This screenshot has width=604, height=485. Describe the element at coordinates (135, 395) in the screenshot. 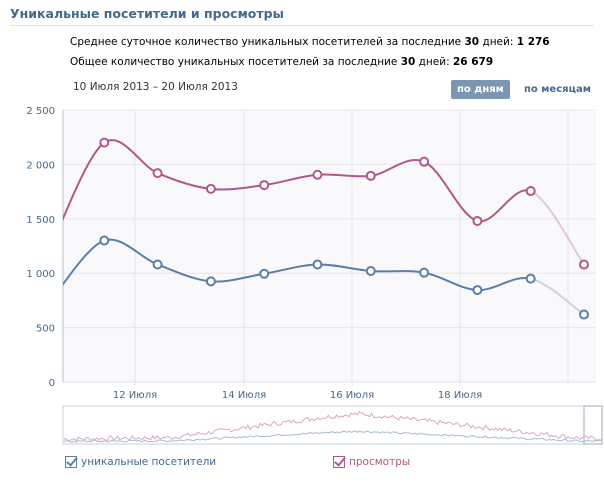

I see `x-tick-label: 12 Июля` at that location.